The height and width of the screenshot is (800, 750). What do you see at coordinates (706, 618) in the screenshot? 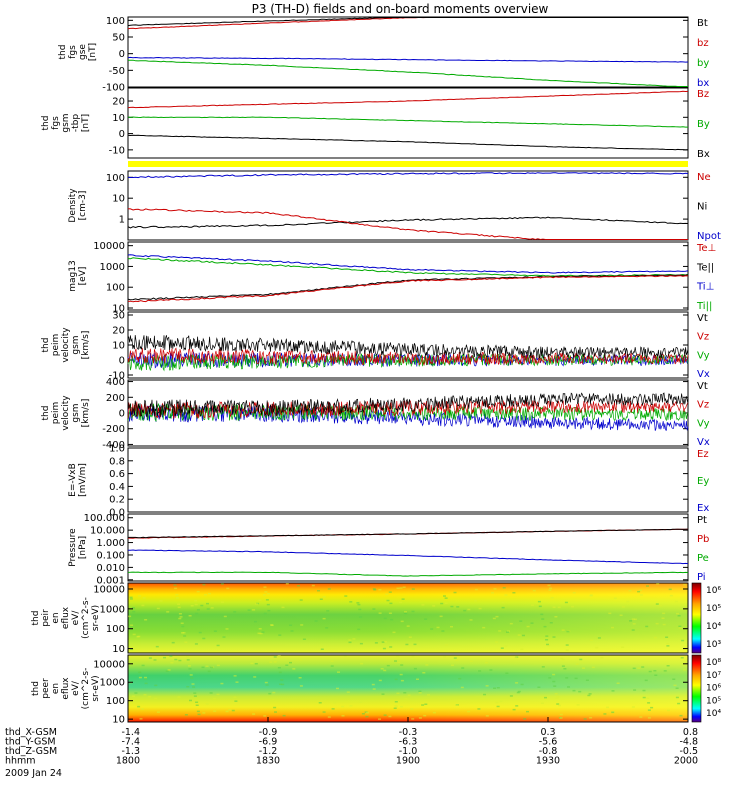
I see `colorbar: 10⁶ 10⁵ 10⁴ 10³` at bounding box center [706, 618].